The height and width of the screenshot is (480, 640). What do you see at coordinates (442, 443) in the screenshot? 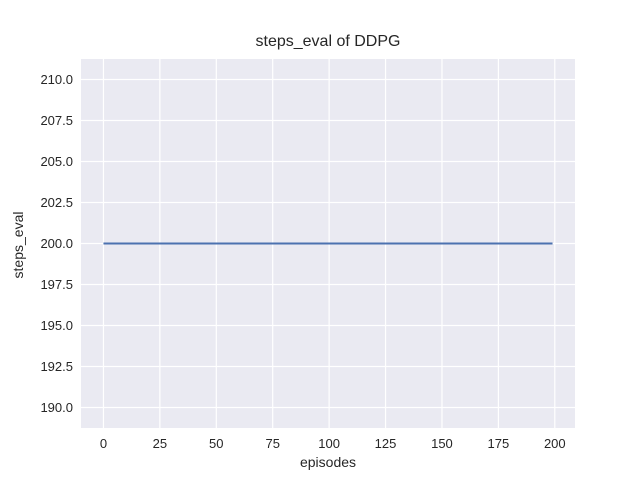
I see `x-tick-label: 150` at bounding box center [442, 443].